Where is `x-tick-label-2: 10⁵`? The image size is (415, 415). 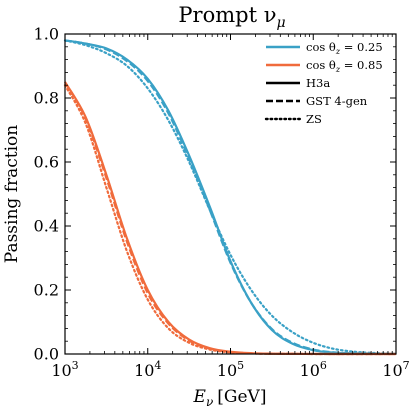 x-tick-label-2: 10⁵ is located at coordinates (230, 369).